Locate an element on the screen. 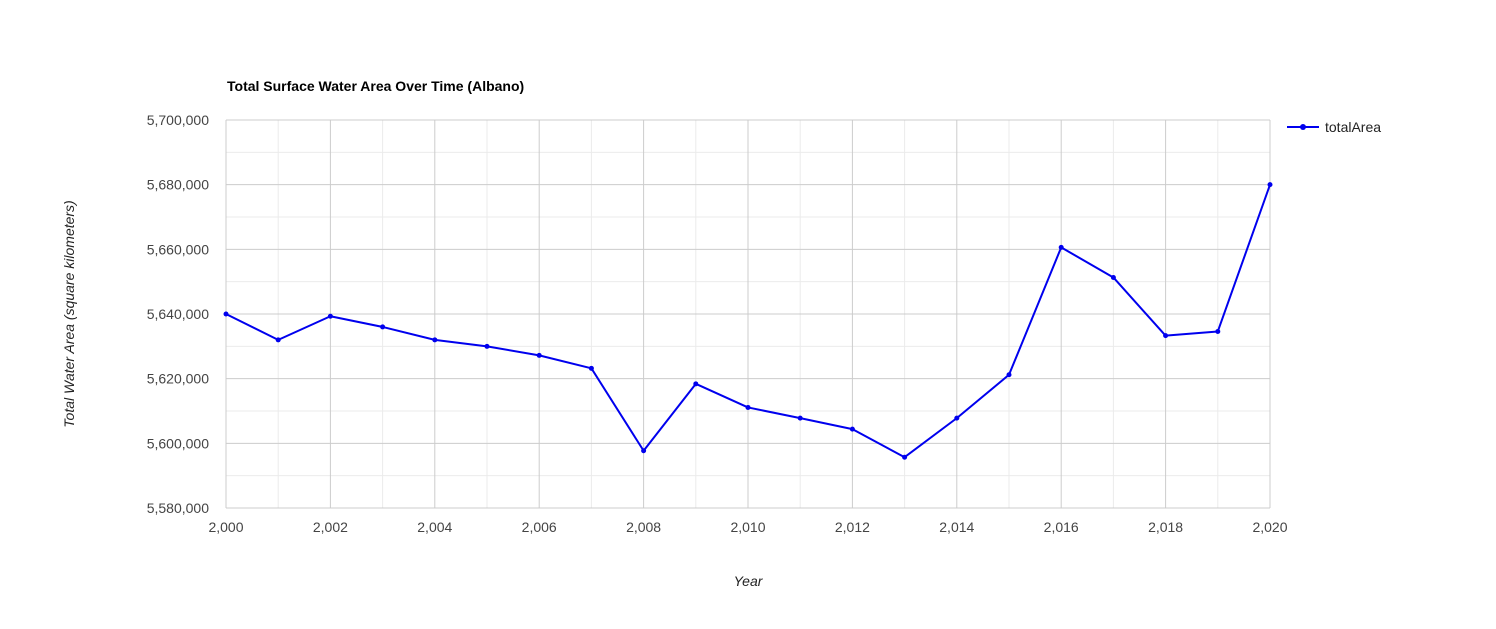 Image resolution: width=1496 pixels, height=629 pixels. x-tick-label: 2,018 is located at coordinates (1165, 527).